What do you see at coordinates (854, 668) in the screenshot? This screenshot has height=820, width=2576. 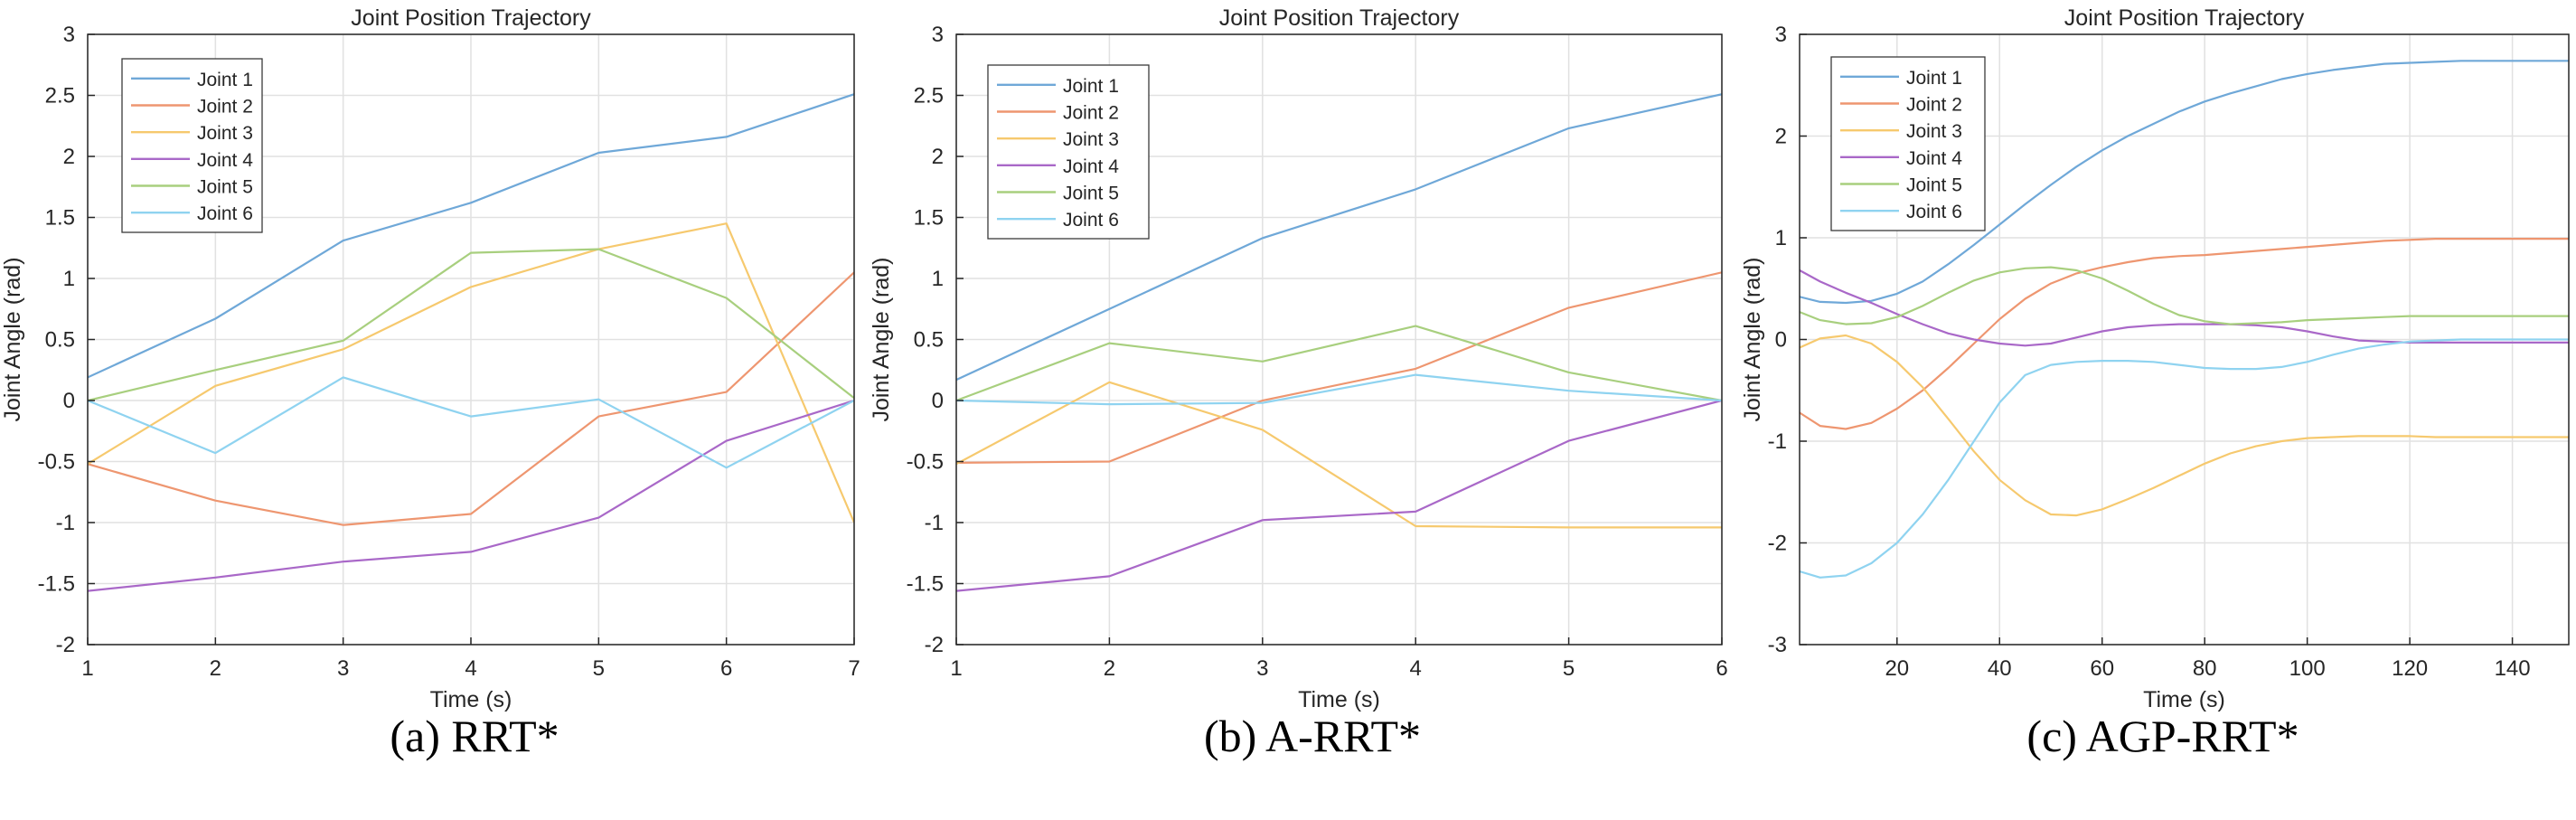 I see `x-tick-label: 7` at bounding box center [854, 668].